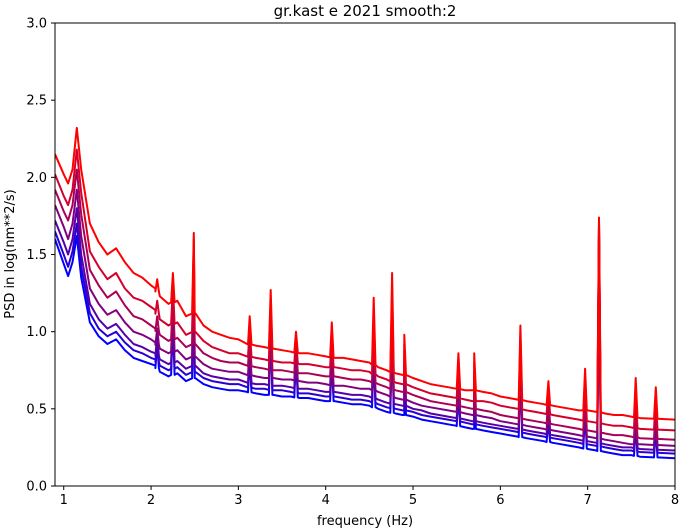 The height and width of the screenshot is (531, 682). What do you see at coordinates (500, 500) in the screenshot?
I see `x-tick-label: 6` at bounding box center [500, 500].